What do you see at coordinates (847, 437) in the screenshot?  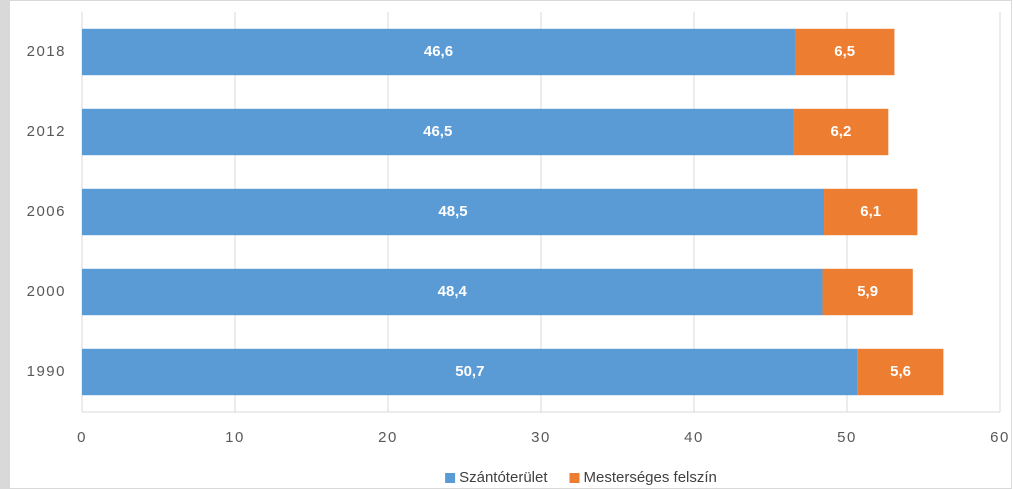 I see `x-tick-label: 50` at bounding box center [847, 437].